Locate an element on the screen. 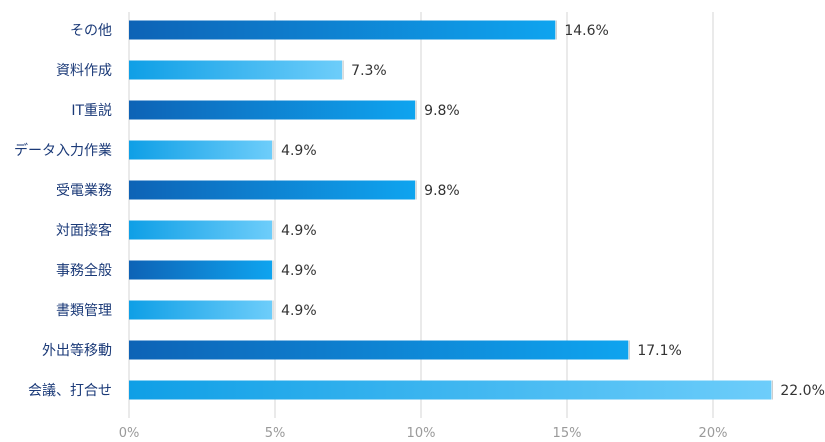 The height and width of the screenshot is (442, 825). x-tick-label: 20% is located at coordinates (713, 432).